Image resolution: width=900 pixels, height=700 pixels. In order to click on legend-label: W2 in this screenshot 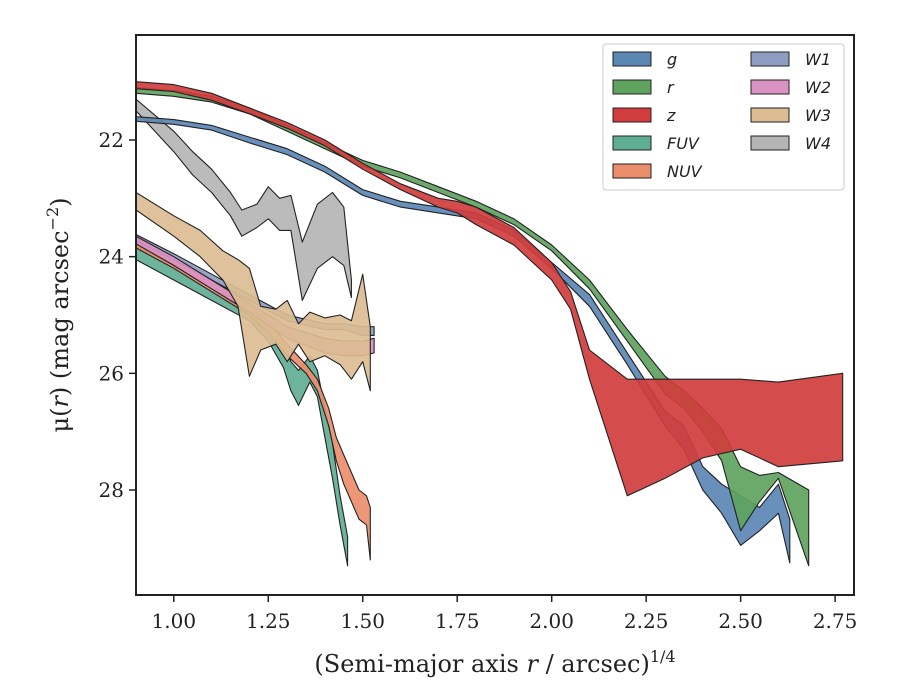, I will do `click(818, 87)`.